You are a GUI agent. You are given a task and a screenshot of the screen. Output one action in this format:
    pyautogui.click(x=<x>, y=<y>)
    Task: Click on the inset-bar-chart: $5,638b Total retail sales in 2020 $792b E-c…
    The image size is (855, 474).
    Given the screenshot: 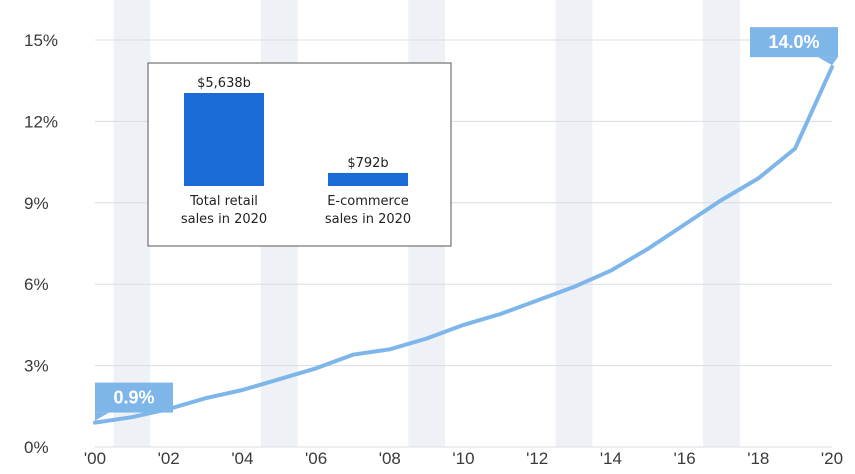 What is the action you would take?
    pyautogui.click(x=299, y=154)
    